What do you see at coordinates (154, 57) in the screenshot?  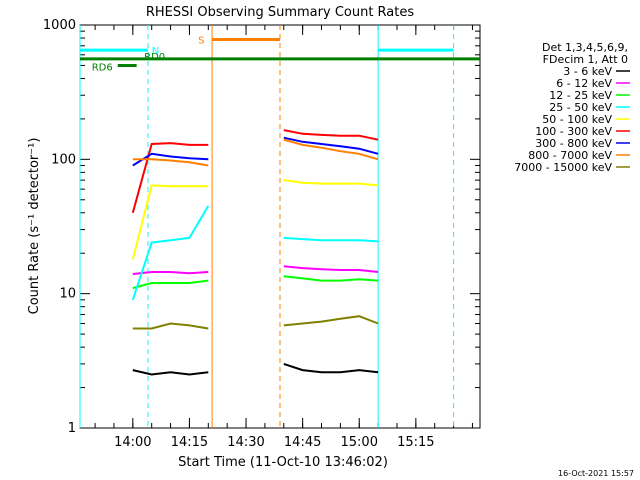 I see `marker-label: RD0` at bounding box center [154, 57].